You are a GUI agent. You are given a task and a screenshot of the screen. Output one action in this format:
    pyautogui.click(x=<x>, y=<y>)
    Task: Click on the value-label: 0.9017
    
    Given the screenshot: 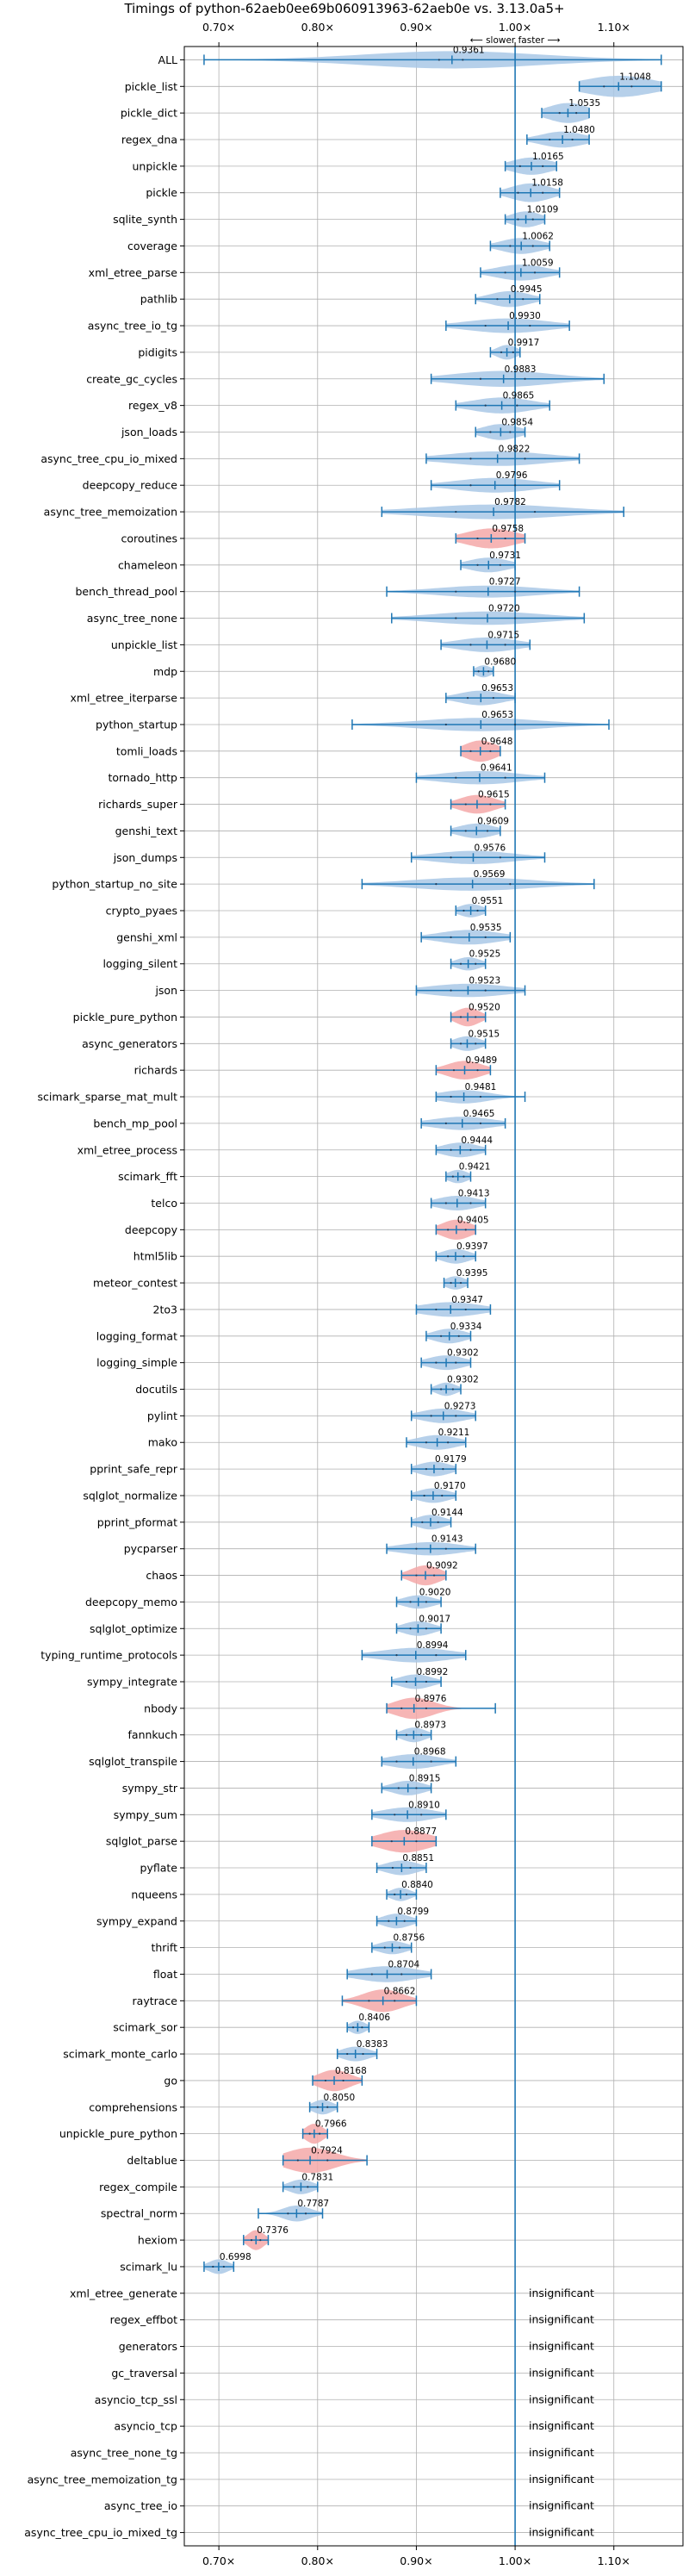 What is the action you would take?
    pyautogui.click(x=434, y=1619)
    